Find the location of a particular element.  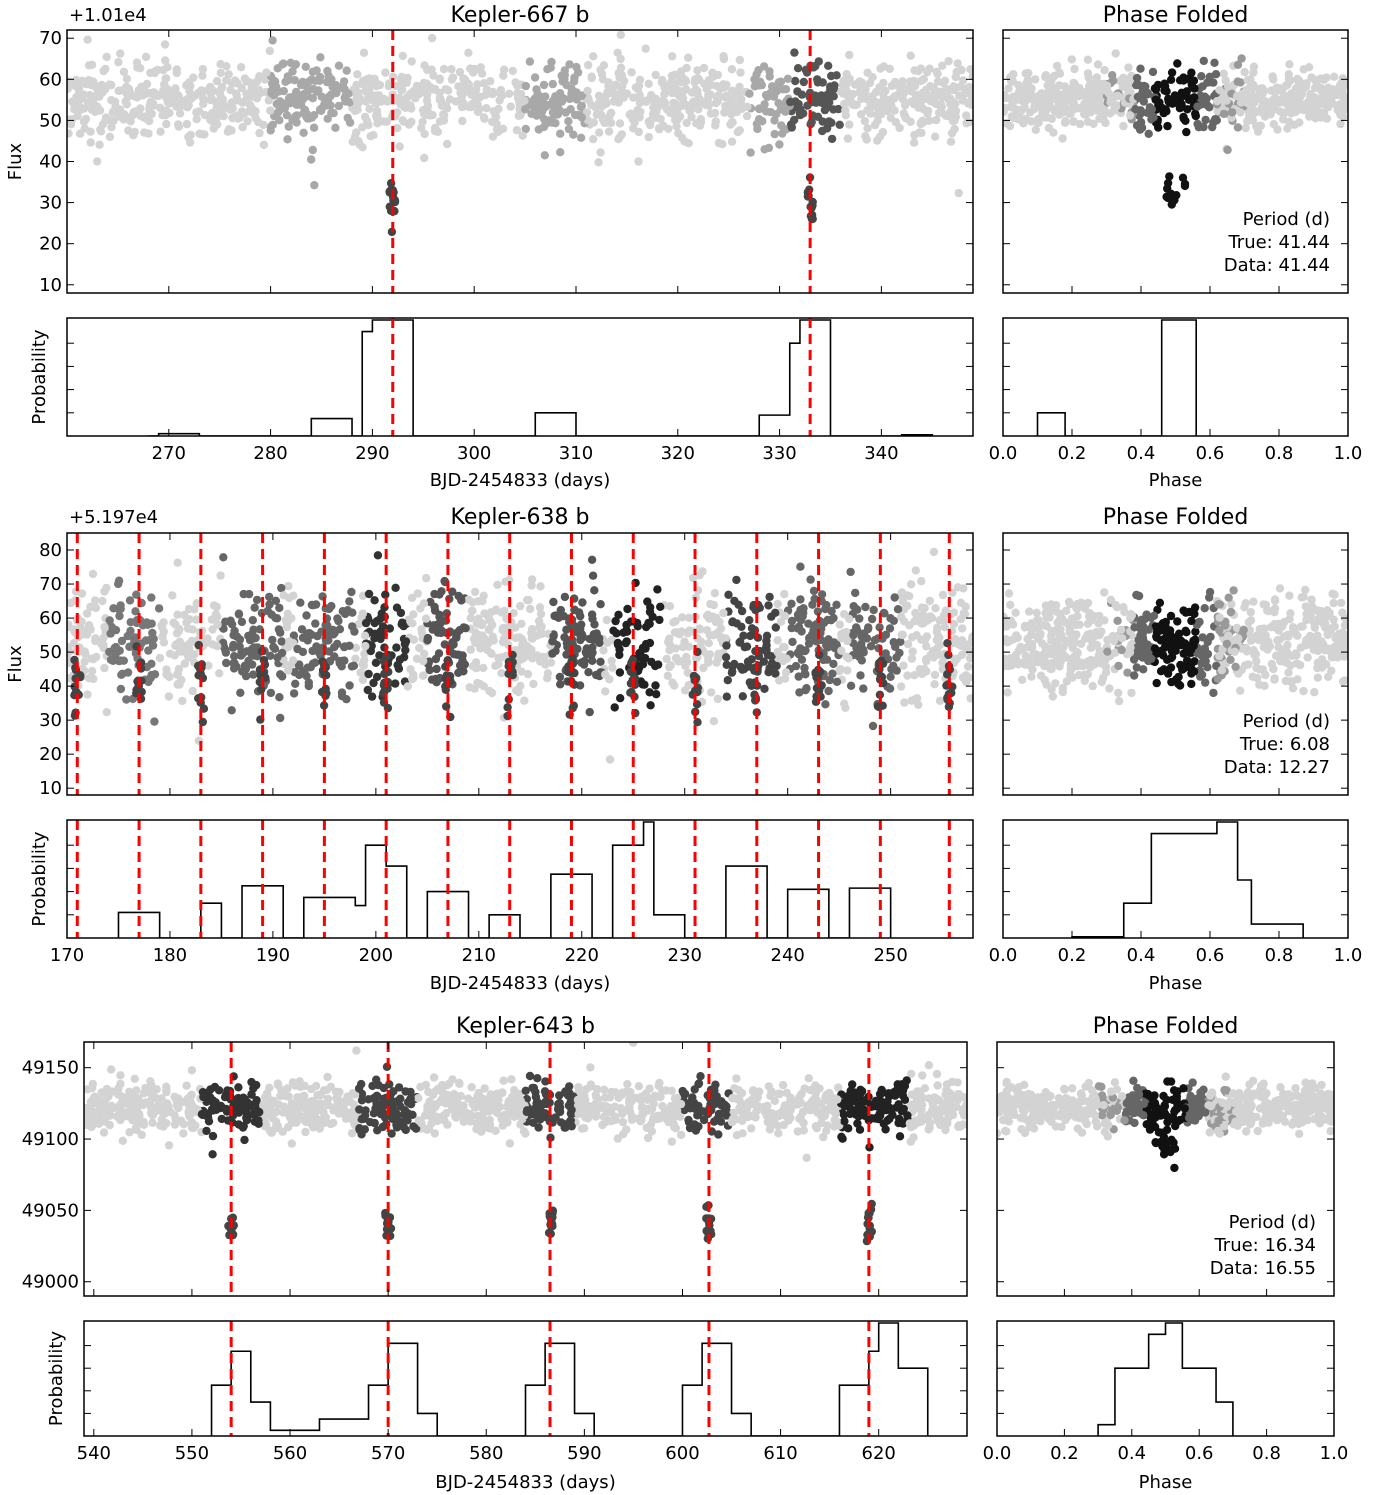

phase-tick-label: 0.6 is located at coordinates (1210, 453).